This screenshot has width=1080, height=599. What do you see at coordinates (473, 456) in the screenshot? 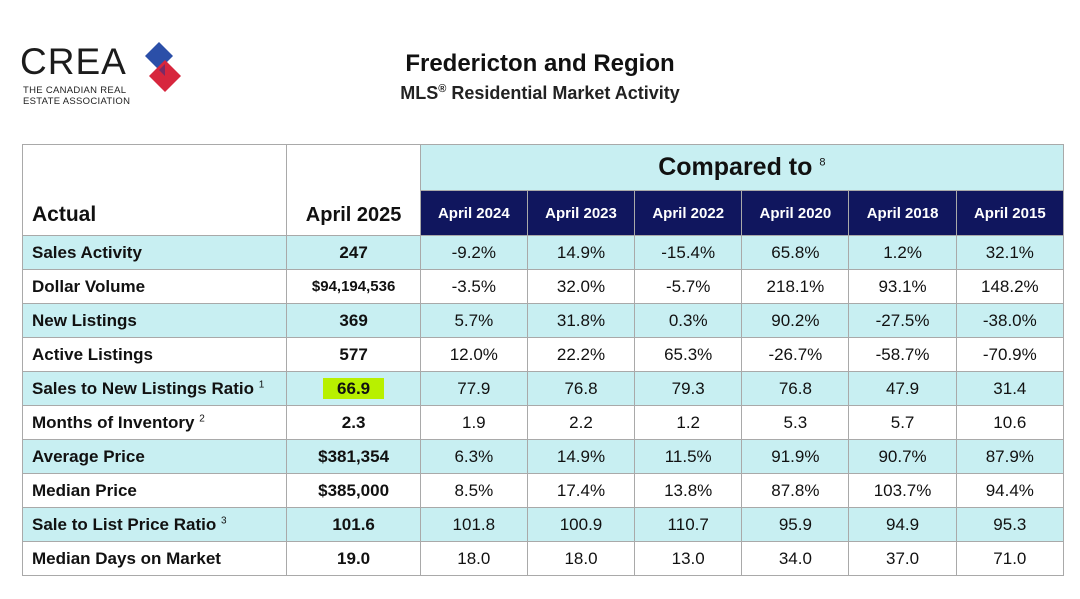
I see `comparison-value: 6.3%` at bounding box center [473, 456].